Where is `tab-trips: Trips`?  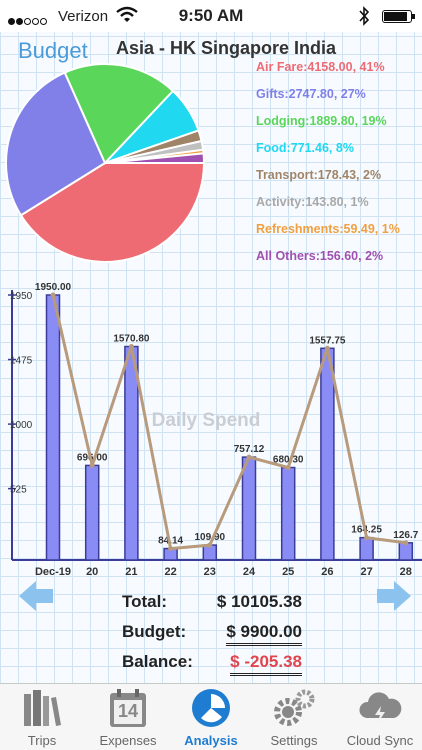 tab-trips: Trips is located at coordinates (42, 717).